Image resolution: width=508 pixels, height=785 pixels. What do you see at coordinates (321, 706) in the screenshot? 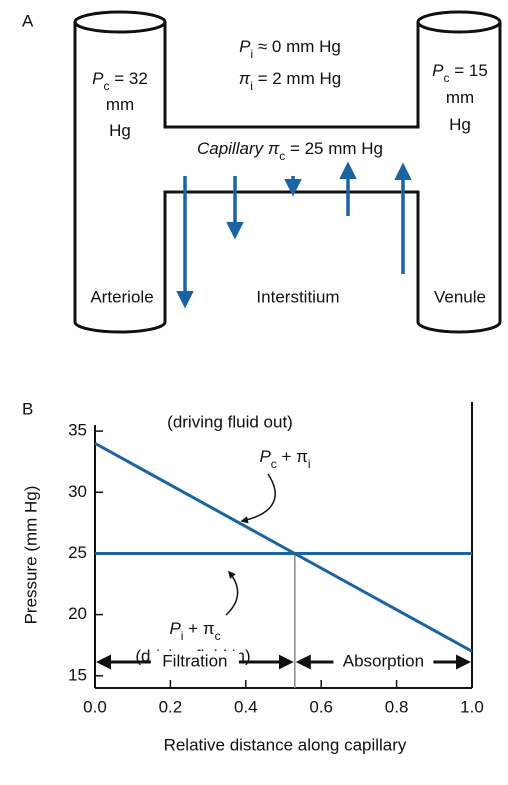
I see `x-tick-label: 0.6` at bounding box center [321, 706].